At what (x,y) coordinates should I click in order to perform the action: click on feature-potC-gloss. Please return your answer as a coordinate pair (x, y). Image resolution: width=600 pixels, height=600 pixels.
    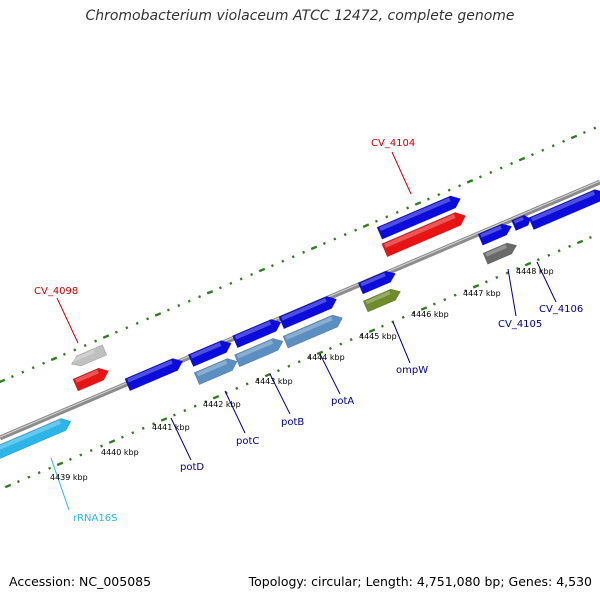
    Looking at the image, I should click on (212, 368).